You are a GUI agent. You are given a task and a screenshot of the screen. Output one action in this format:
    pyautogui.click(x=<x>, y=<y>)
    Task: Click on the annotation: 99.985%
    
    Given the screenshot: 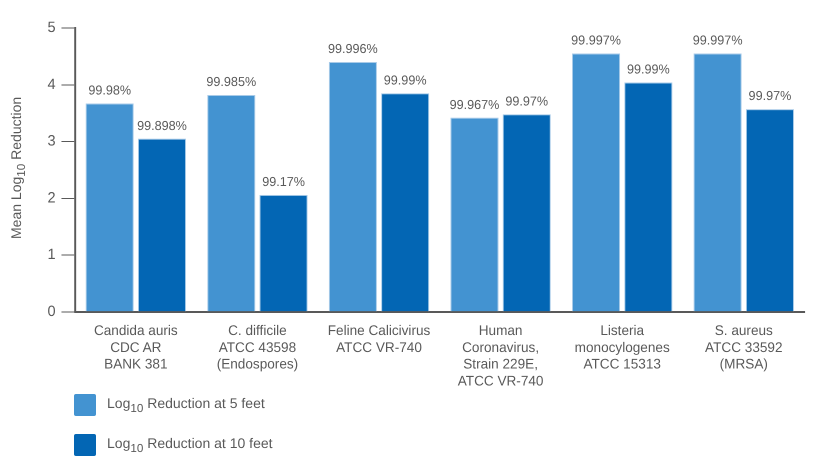 What is the action you would take?
    pyautogui.click(x=231, y=82)
    